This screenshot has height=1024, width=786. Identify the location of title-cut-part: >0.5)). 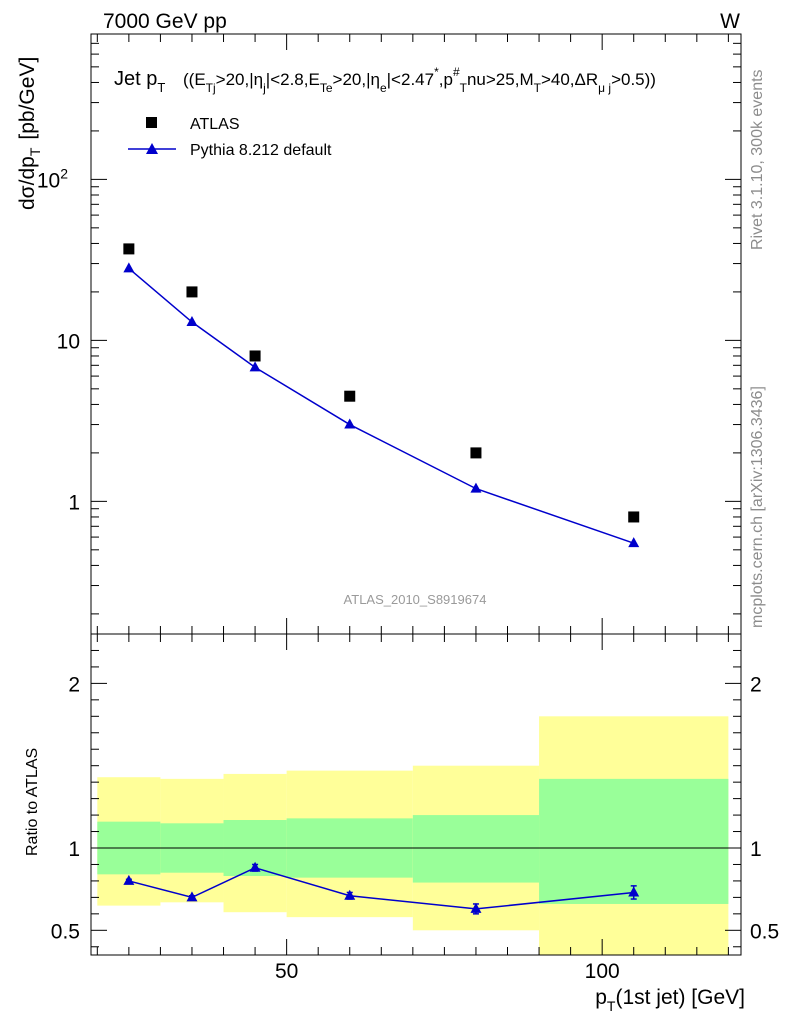
(633, 79).